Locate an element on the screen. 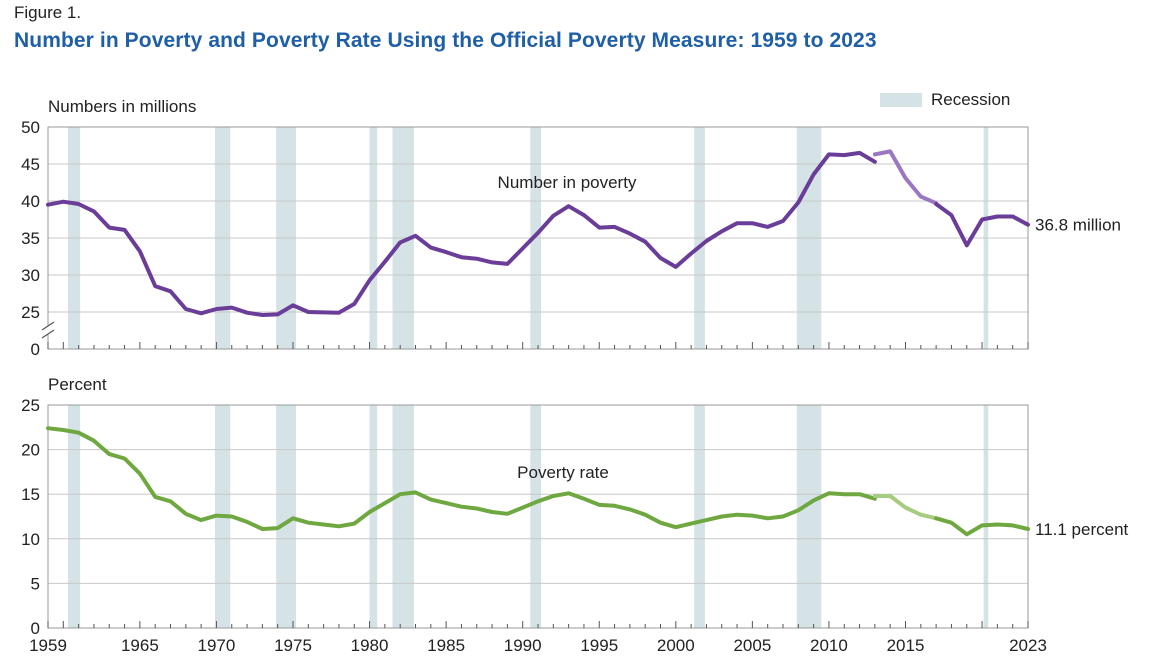 This screenshot has width=1165, height=659. axis-break-gap is located at coordinates (48, 330).